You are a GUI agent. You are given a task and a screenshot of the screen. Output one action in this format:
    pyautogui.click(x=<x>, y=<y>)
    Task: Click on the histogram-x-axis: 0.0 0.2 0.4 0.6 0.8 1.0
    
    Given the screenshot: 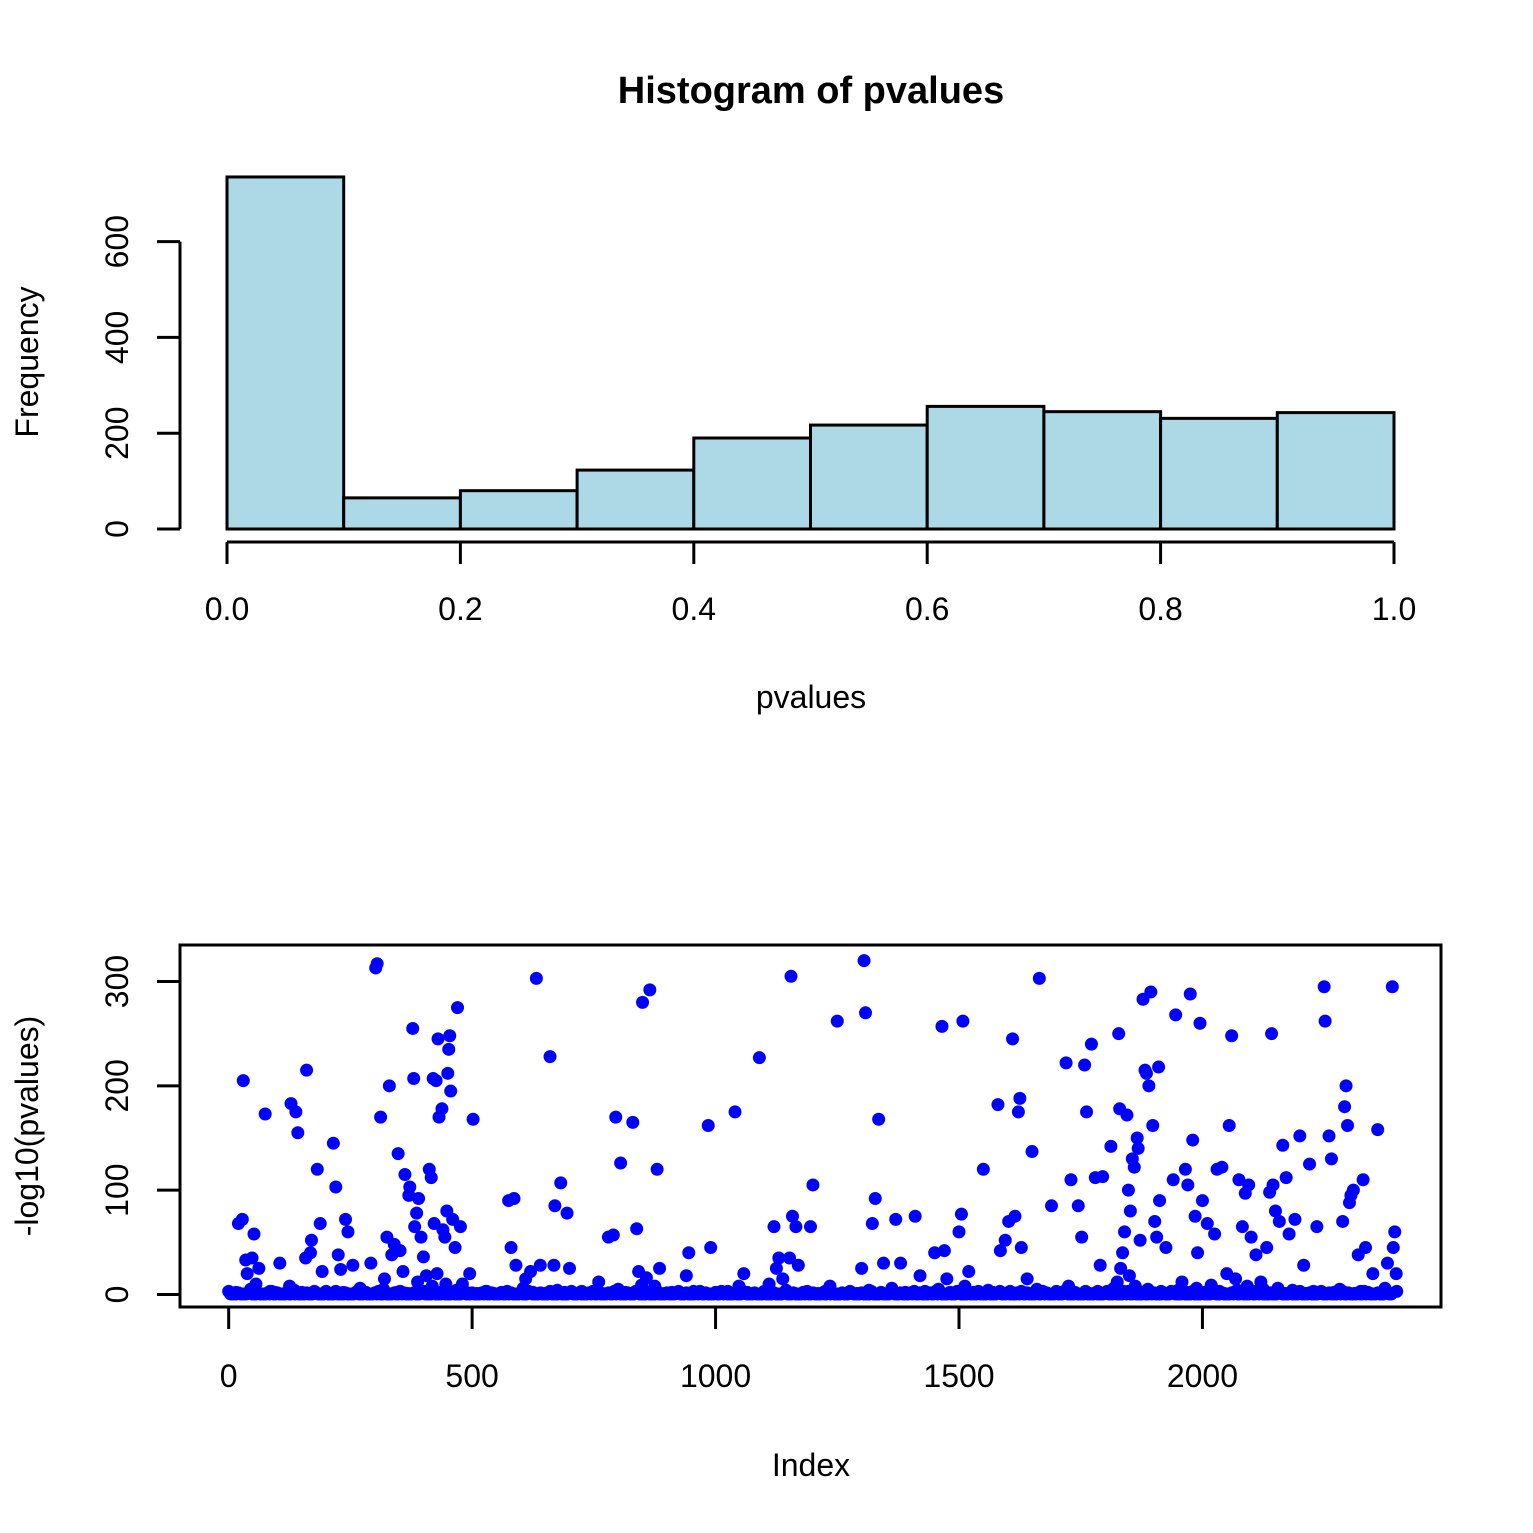 What is the action you would take?
    pyautogui.click(x=810, y=583)
    